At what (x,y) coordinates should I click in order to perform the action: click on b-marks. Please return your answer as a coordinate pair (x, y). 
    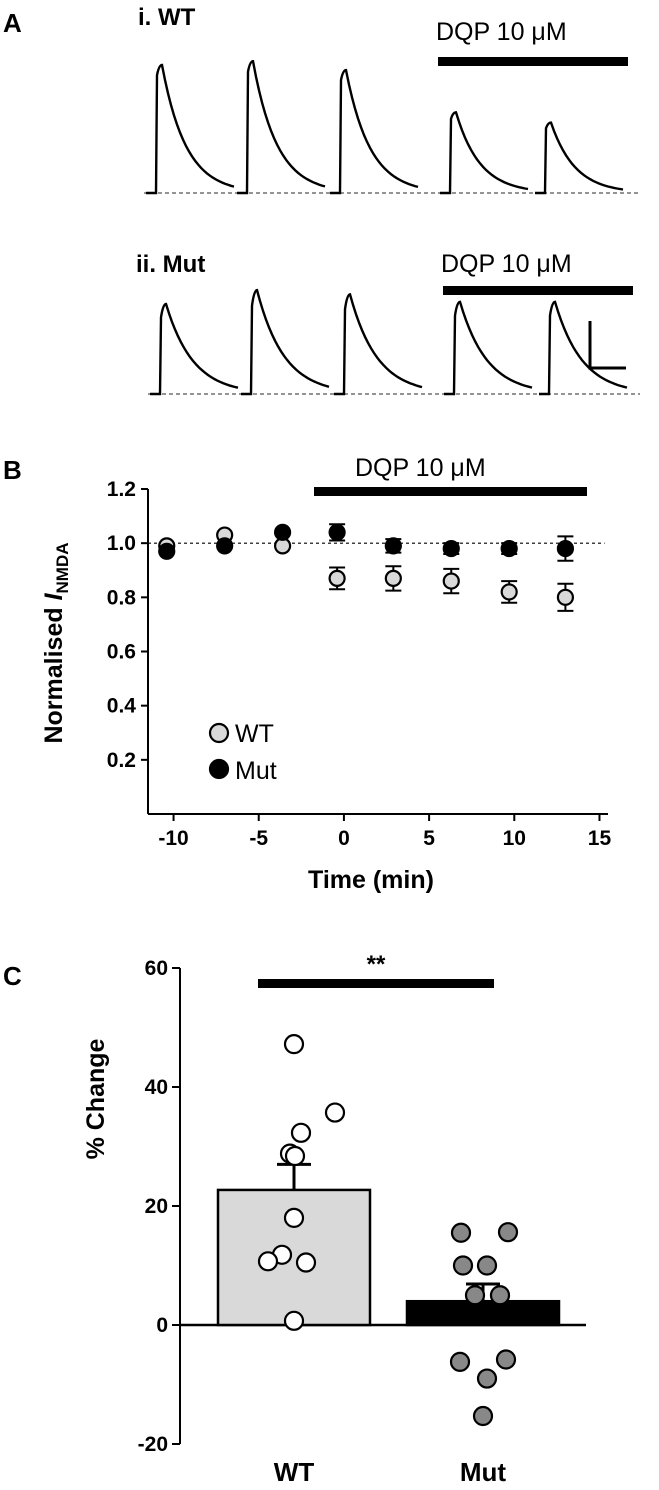
    Looking at the image, I should click on (366, 567).